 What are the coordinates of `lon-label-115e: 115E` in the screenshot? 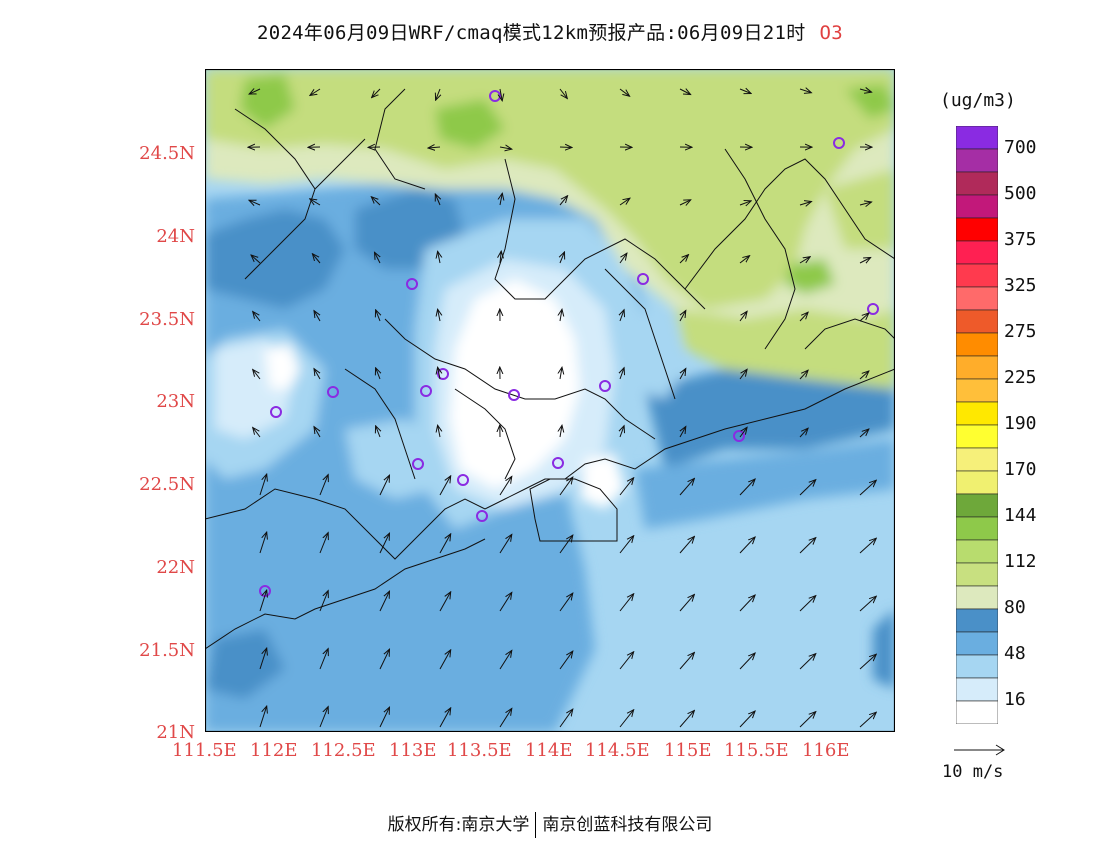 It's located at (688, 750).